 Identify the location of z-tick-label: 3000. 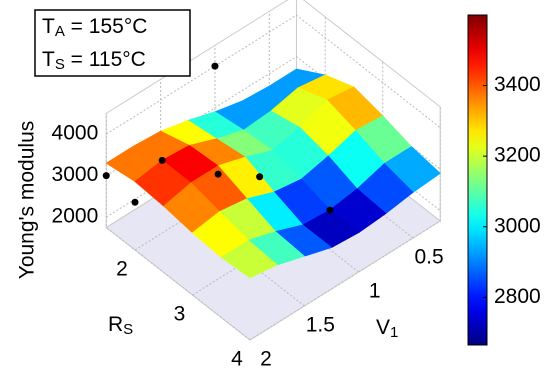
(75, 174).